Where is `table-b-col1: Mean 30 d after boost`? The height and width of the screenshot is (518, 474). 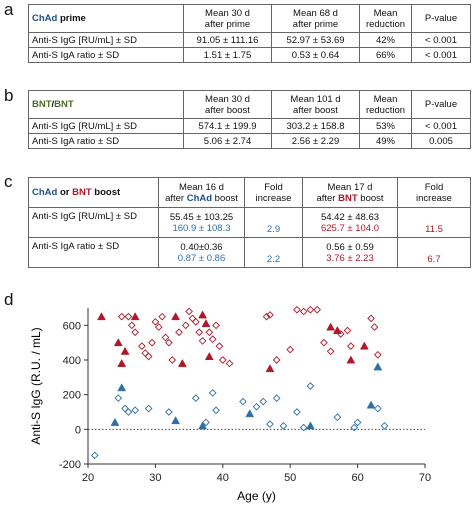 table-b-col1: Mean 30 d after boost is located at coordinates (227, 104).